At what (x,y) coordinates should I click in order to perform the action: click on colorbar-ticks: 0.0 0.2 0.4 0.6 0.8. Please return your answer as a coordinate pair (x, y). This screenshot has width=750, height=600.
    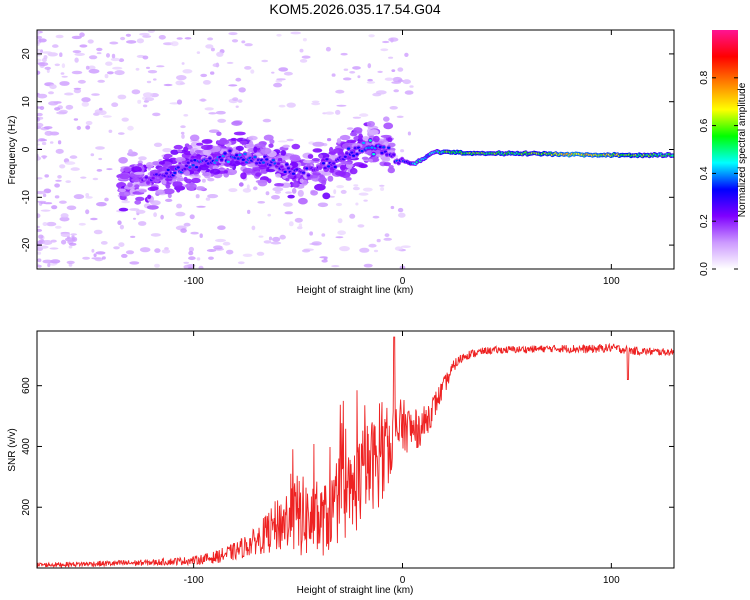
    Looking at the image, I should click on (718, 173).